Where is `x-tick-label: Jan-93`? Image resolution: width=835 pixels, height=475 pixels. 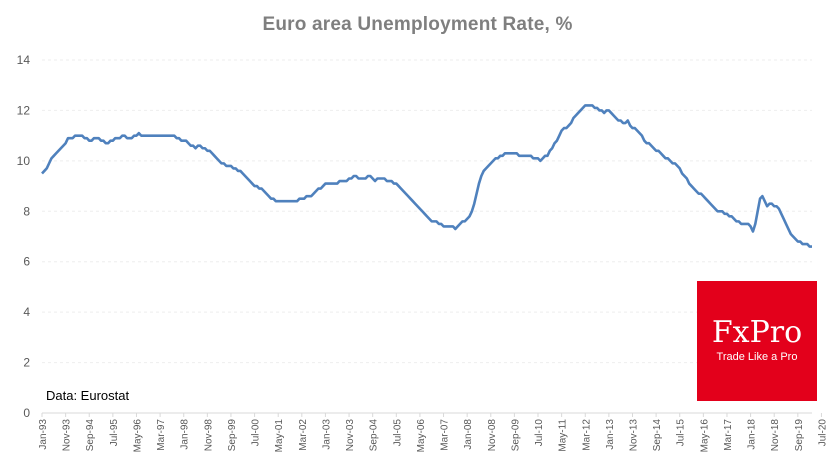
x-tick-label: Jan-93 is located at coordinates (43, 434).